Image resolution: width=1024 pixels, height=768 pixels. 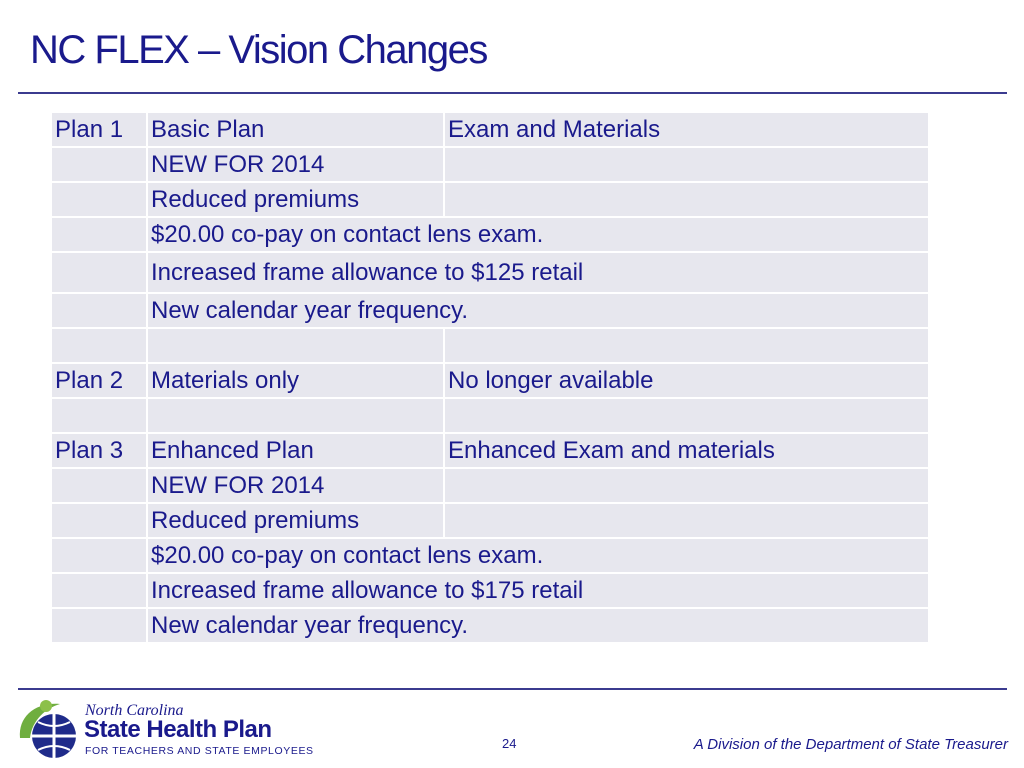 What do you see at coordinates (512, 689) in the screenshot?
I see `footer-divider` at bounding box center [512, 689].